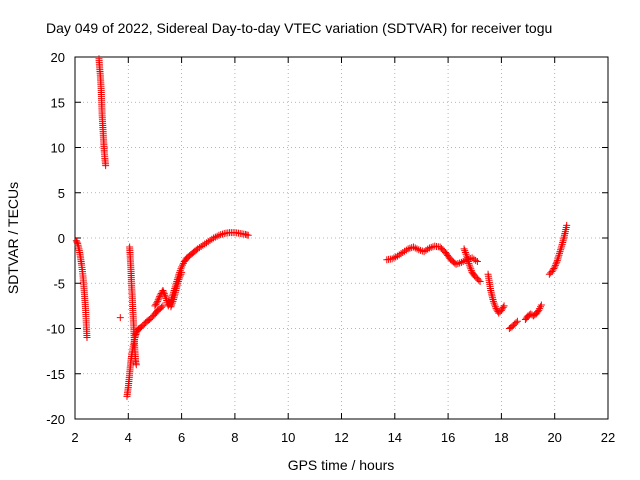 The image size is (640, 480). I want to click on y-tick-label: 0, so click(61, 238).